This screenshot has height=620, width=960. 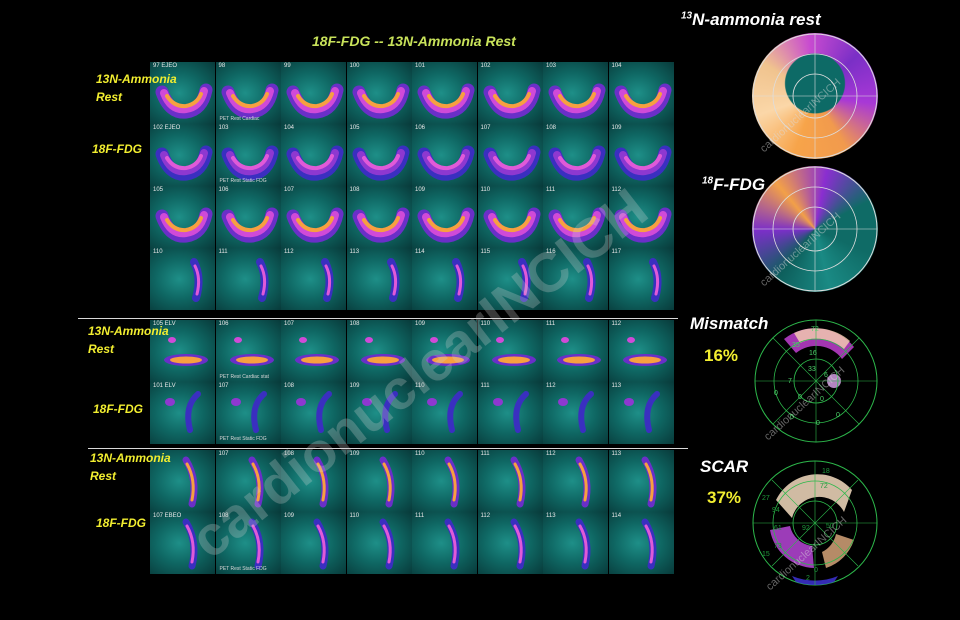 I want to click on slice-number: 104, so click(x=289, y=128).